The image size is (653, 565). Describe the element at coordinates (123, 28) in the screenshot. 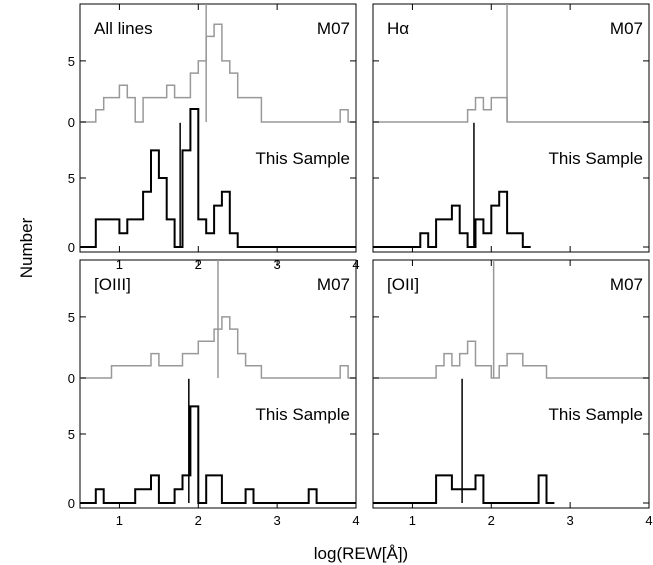

I see `panel-label: All lines` at that location.